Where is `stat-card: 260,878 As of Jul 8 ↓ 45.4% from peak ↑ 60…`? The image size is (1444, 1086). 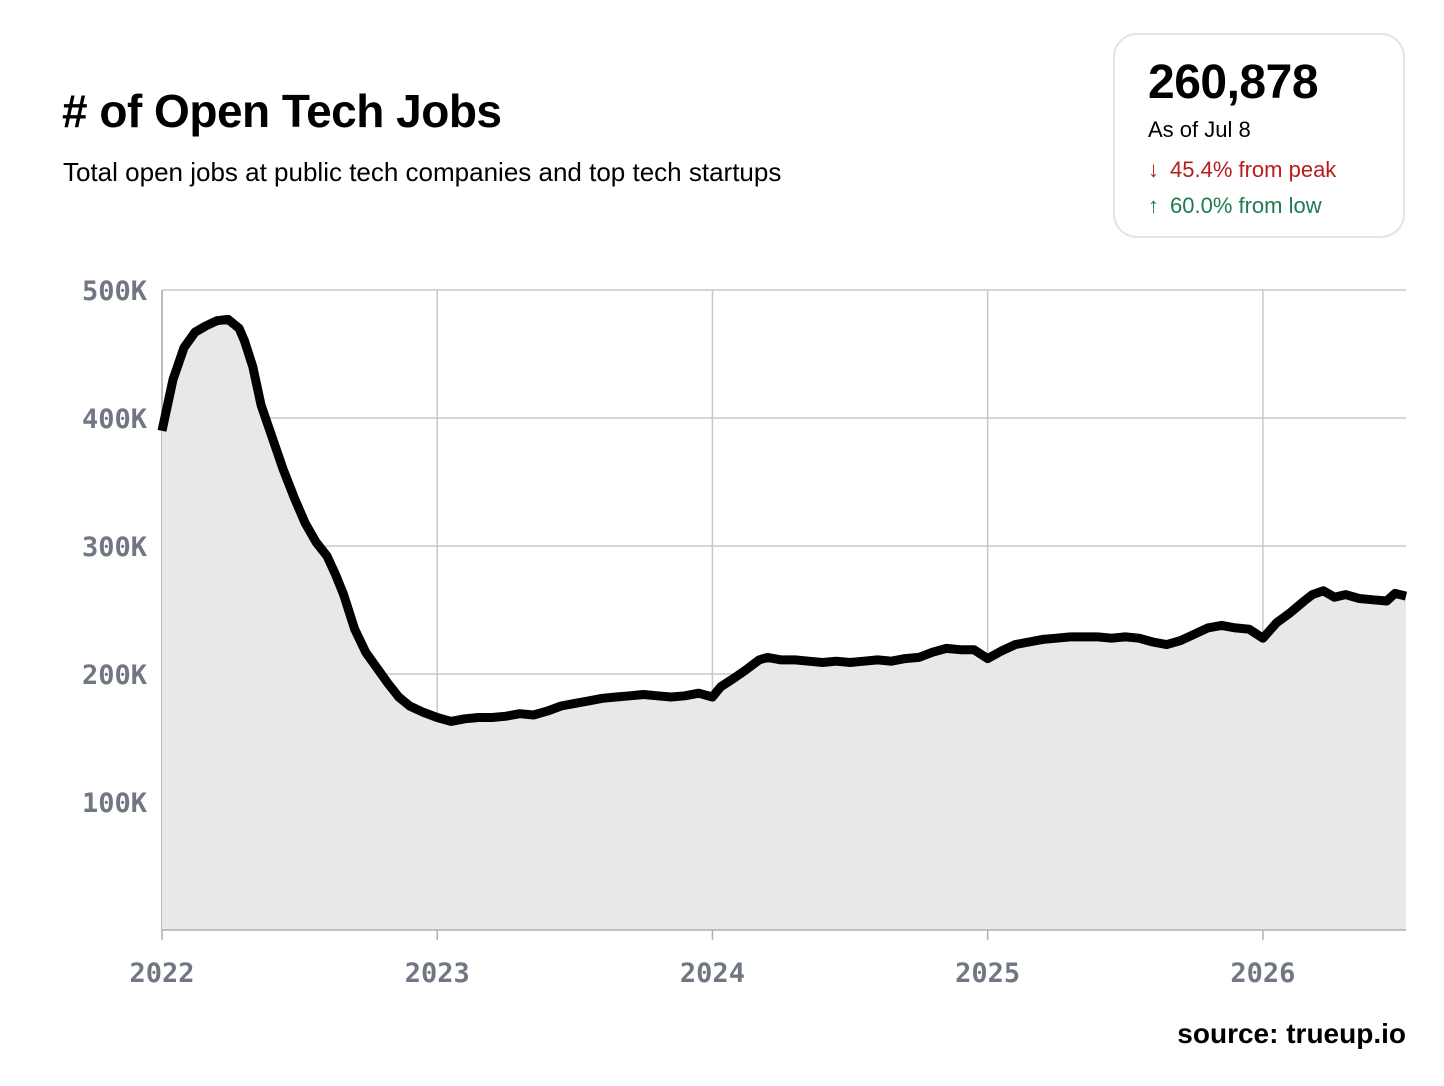 stat-card: 260,878 As of Jul 8 ↓ 45.4% from peak ↑ 60… is located at coordinates (1259, 135).